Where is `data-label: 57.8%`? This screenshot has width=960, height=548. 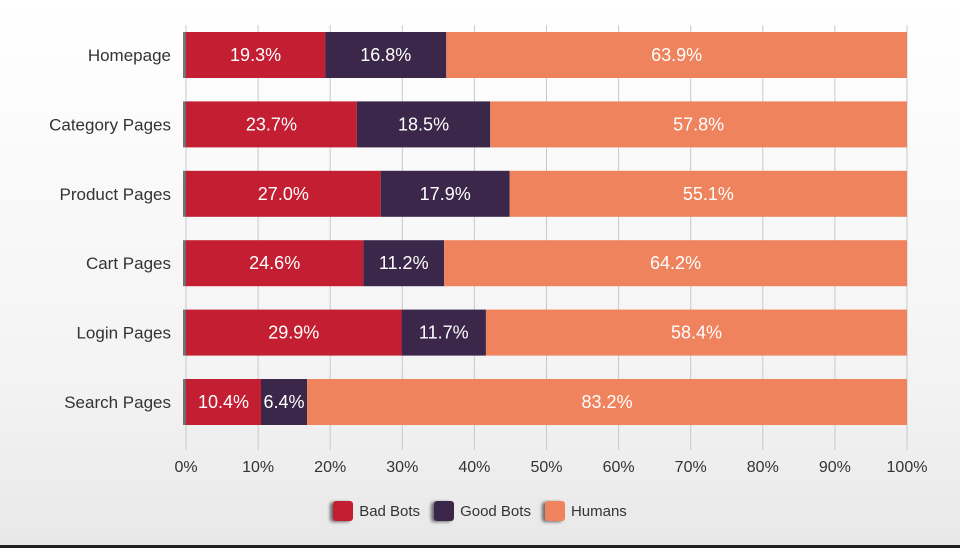
data-label: 57.8% is located at coordinates (698, 124).